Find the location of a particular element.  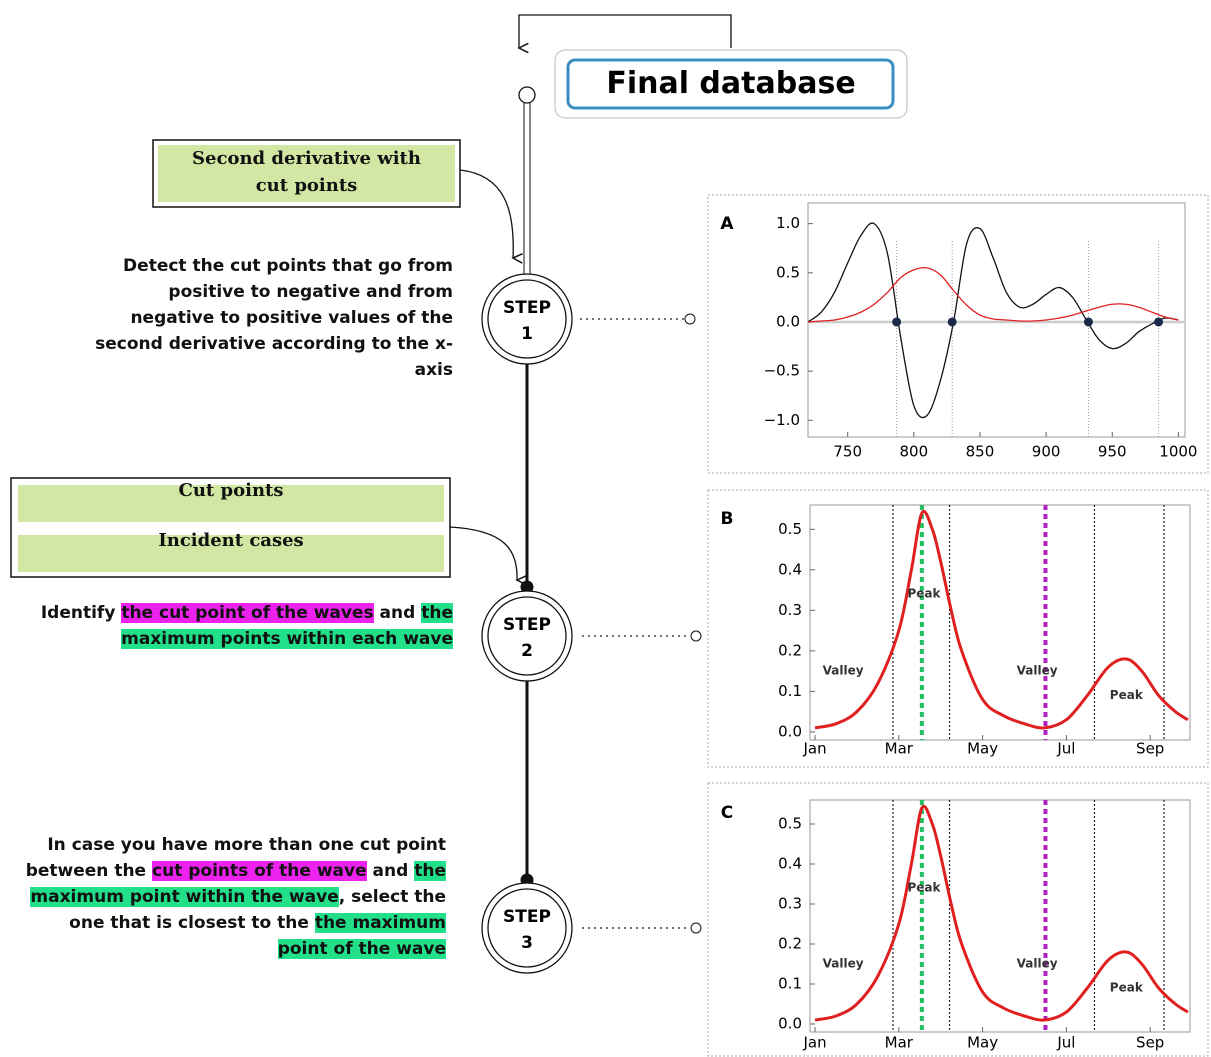

step-number: 1 is located at coordinates (527, 334).